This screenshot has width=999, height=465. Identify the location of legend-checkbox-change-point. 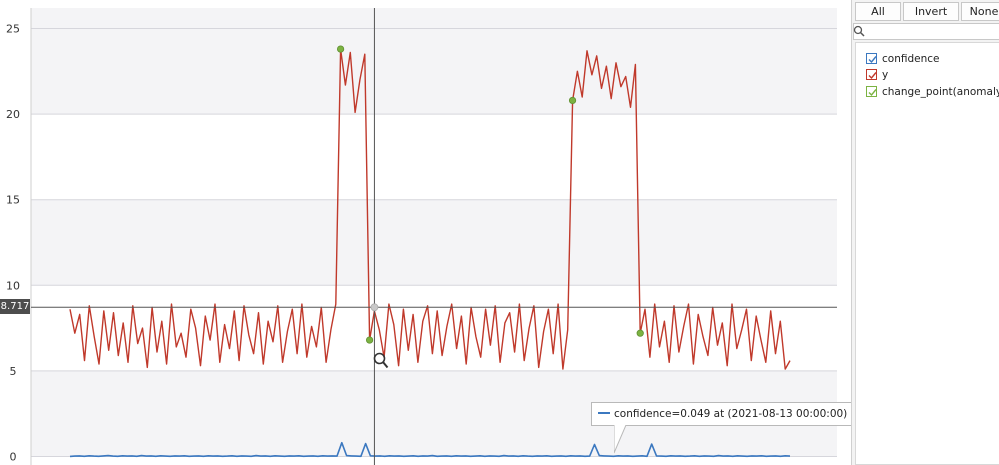
(871, 91).